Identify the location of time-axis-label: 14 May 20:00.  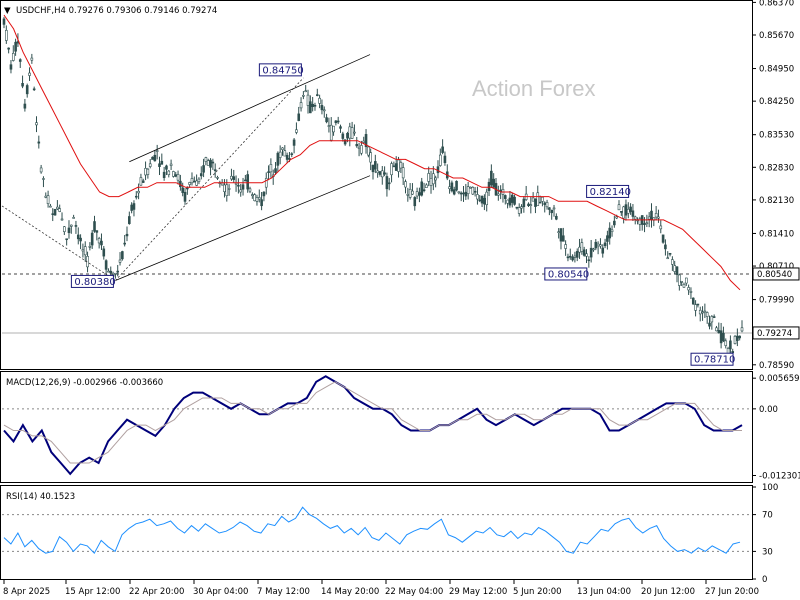
(350, 592).